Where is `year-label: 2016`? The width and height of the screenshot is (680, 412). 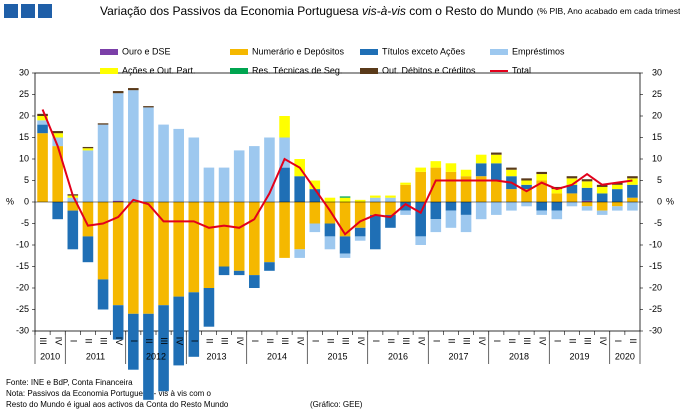 year-label: 2016 is located at coordinates (398, 356).